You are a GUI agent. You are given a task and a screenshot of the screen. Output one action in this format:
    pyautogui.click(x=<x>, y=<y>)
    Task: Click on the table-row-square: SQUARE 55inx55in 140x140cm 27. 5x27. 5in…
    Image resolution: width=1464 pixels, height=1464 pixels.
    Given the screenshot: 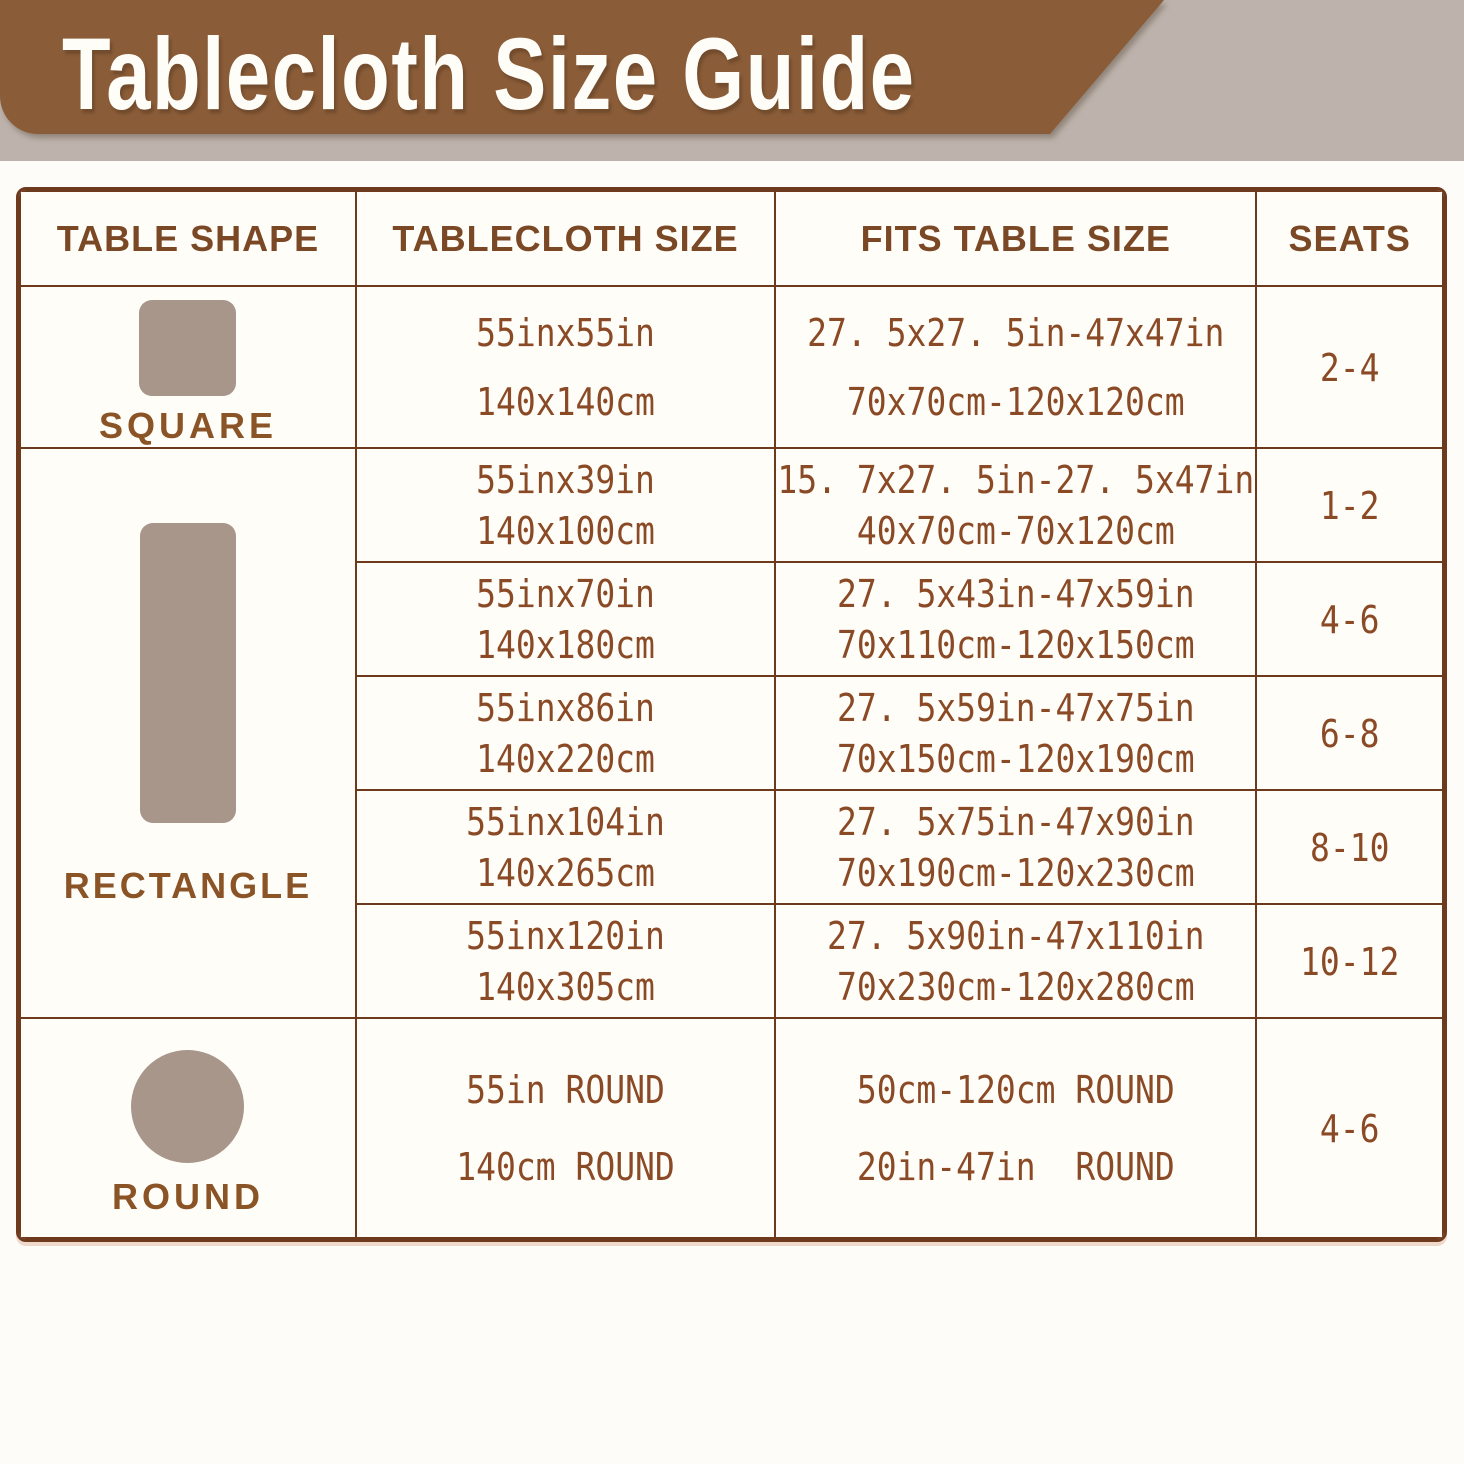 What is the action you would take?
    pyautogui.click(x=731, y=367)
    